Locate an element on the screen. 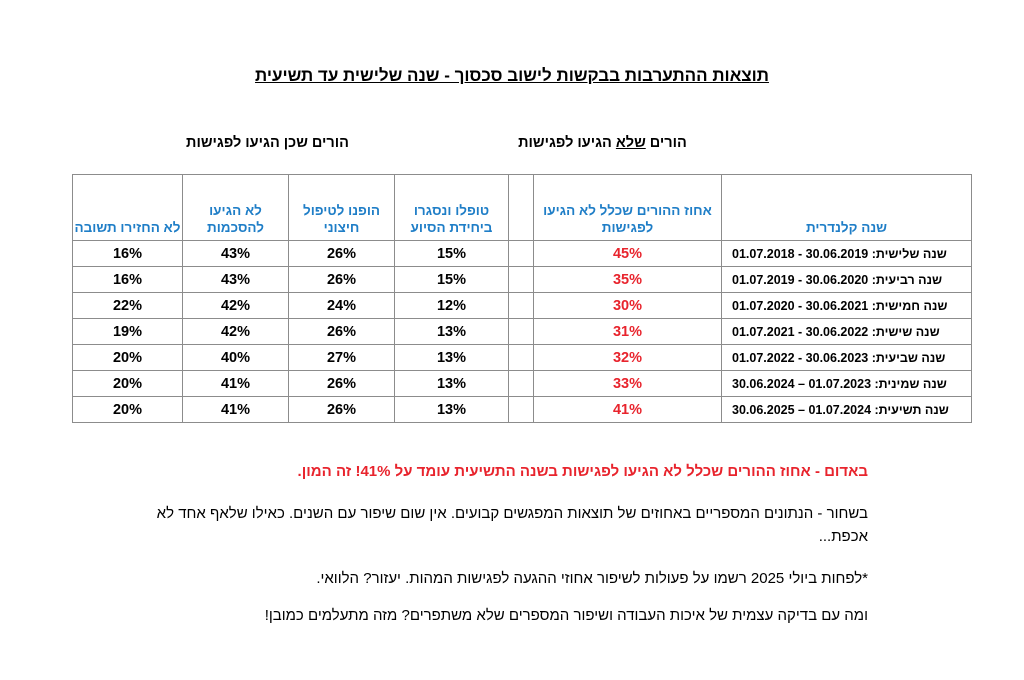 The height and width of the screenshot is (680, 1024). cell-no-response: 19% is located at coordinates (127, 331).